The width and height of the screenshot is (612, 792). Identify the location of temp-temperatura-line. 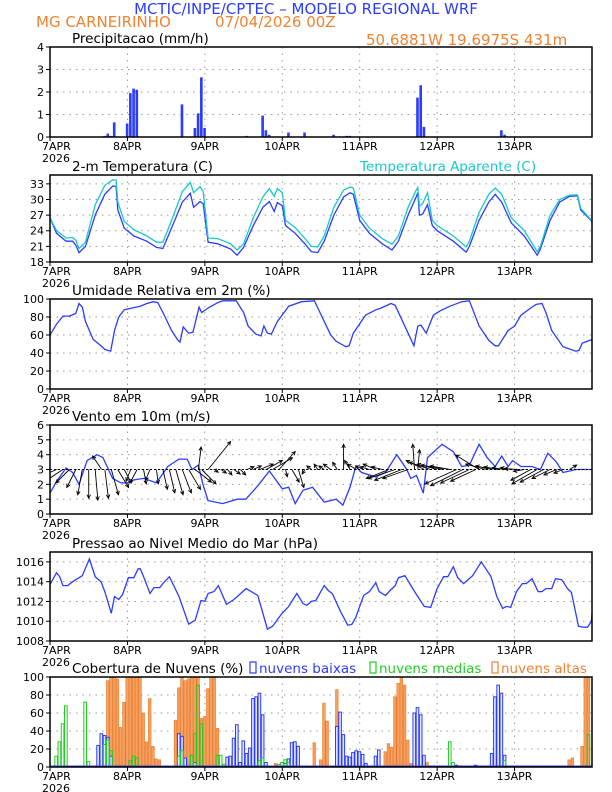
(321, 221).